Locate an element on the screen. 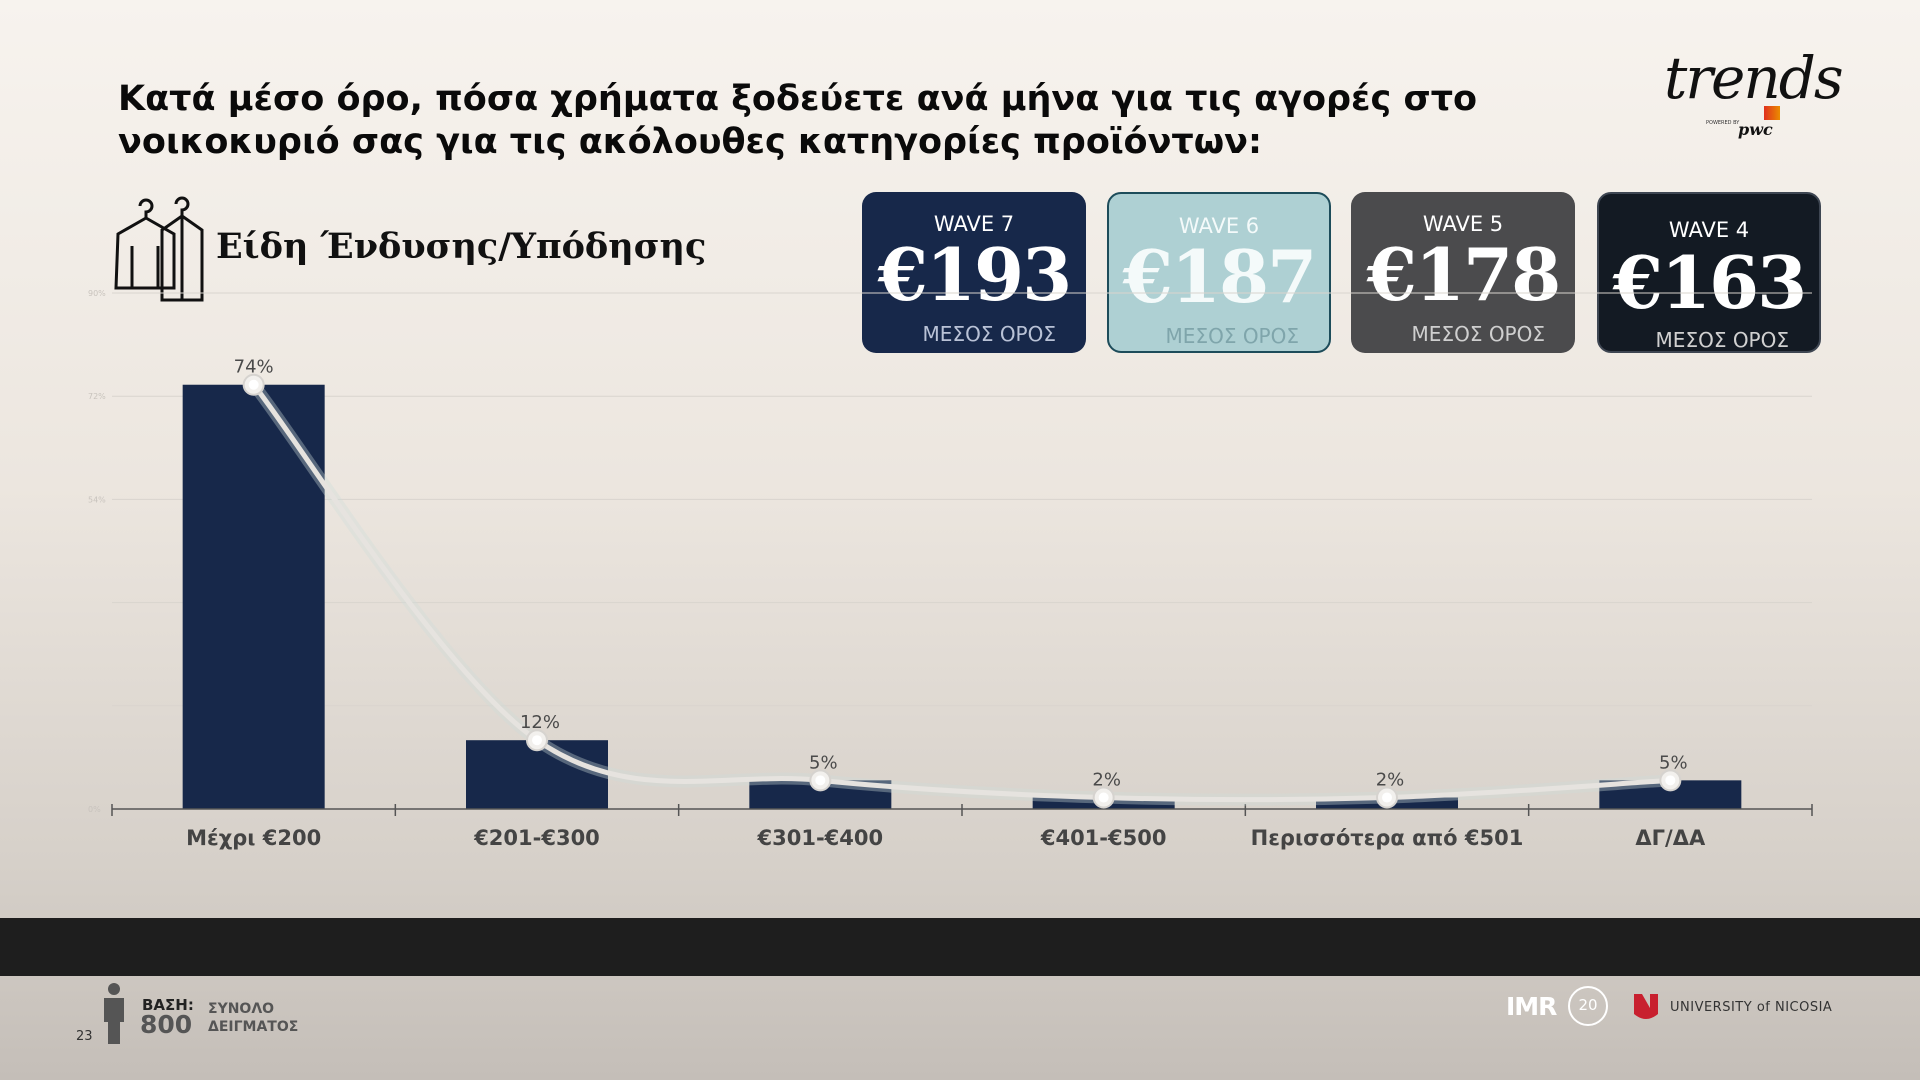  base-description-line-1: ΣΥΝΟΛΟ is located at coordinates (241, 1009).